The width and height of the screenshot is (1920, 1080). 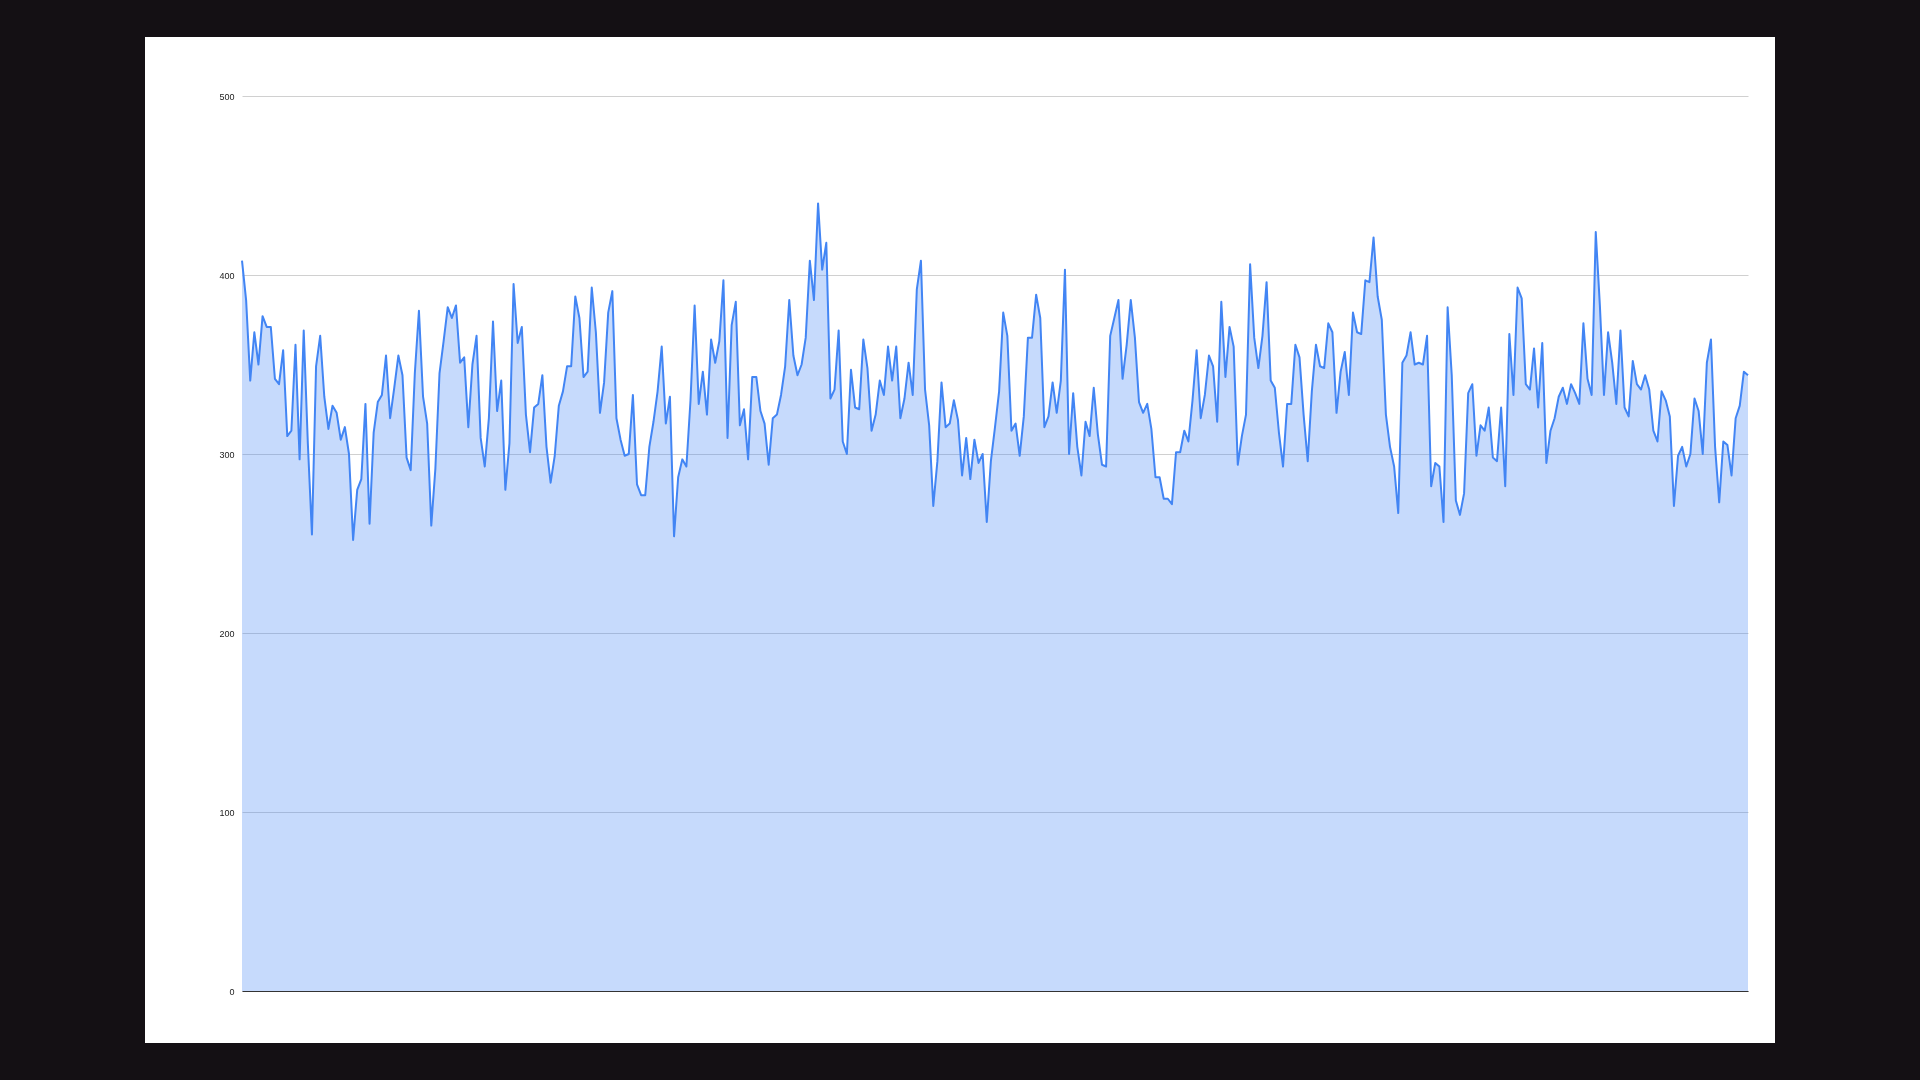 What do you see at coordinates (227, 275) in the screenshot?
I see `y-tick-label: 400` at bounding box center [227, 275].